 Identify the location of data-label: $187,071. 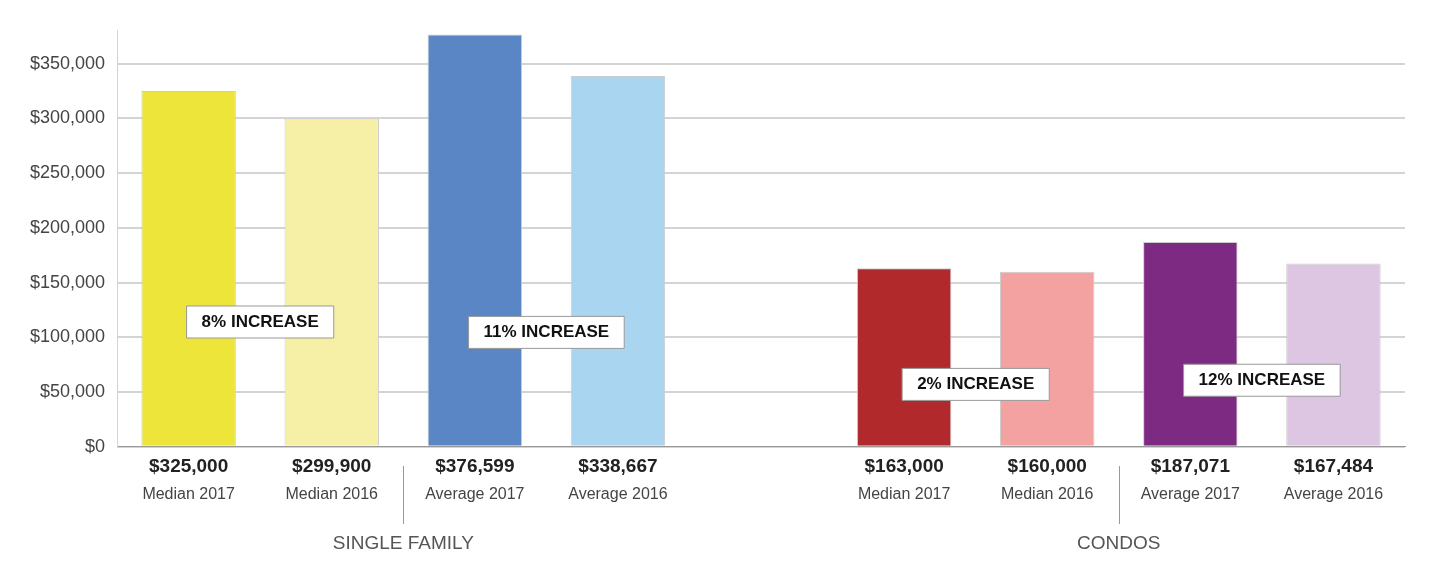
(1190, 465).